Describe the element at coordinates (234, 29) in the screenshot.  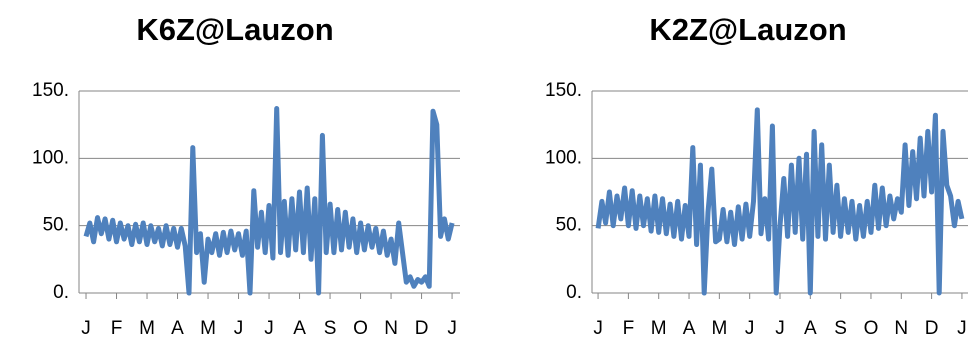
I see `chart-title: K6Z@Lauzon` at that location.